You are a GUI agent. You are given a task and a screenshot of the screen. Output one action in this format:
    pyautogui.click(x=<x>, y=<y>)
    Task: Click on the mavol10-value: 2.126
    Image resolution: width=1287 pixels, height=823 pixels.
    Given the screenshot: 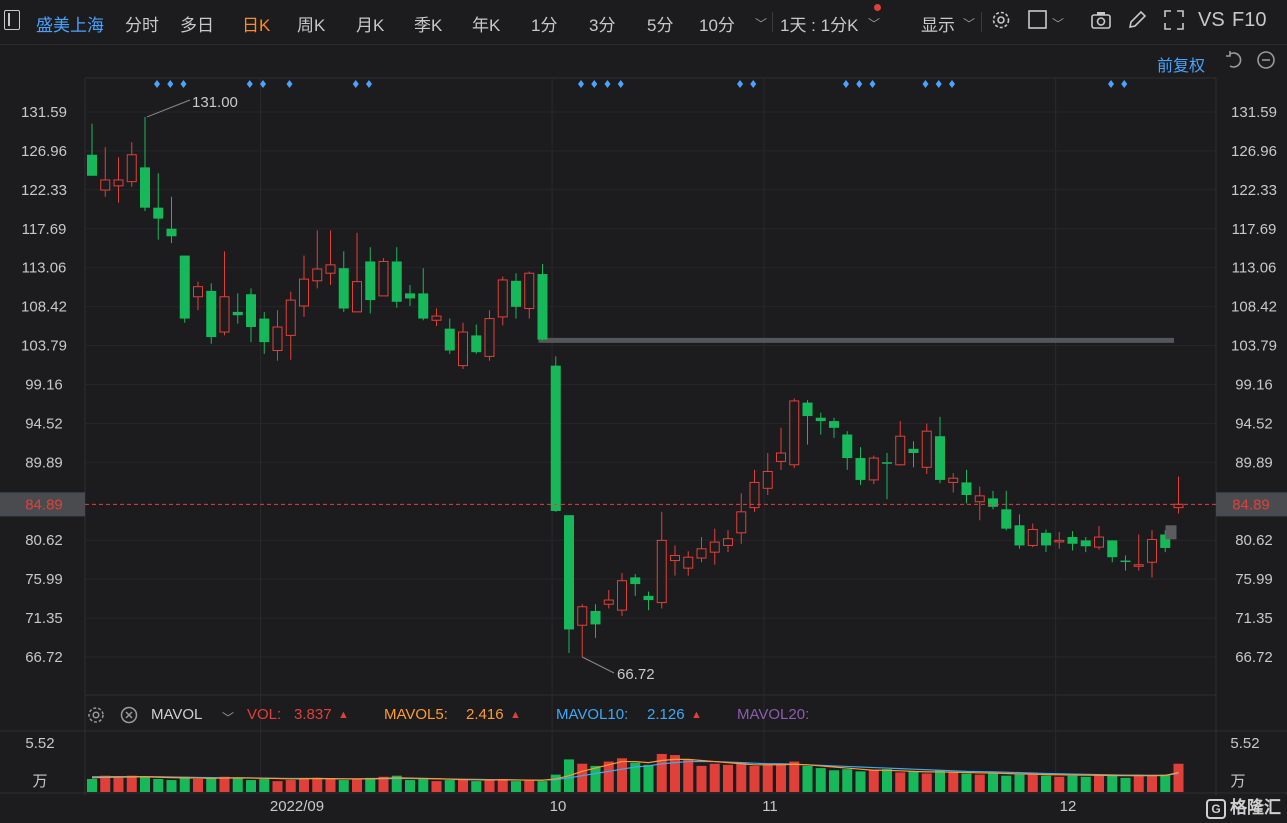 What is the action you would take?
    pyautogui.click(x=666, y=714)
    